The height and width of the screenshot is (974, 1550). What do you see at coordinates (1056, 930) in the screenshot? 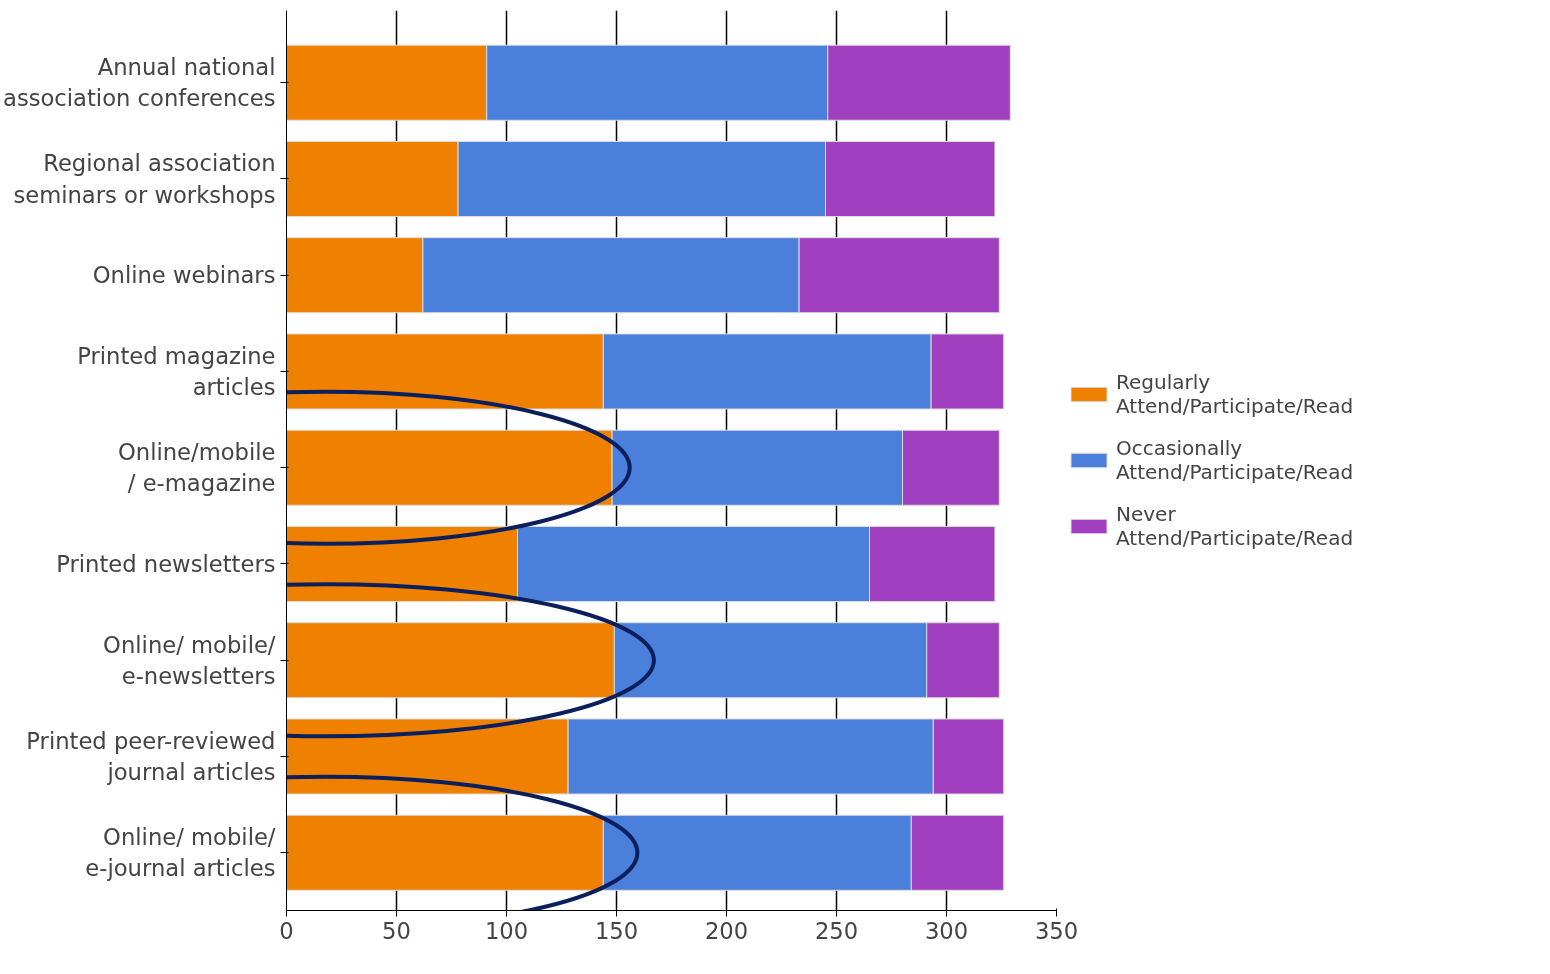
I see `x-tick-label: 350` at bounding box center [1056, 930].